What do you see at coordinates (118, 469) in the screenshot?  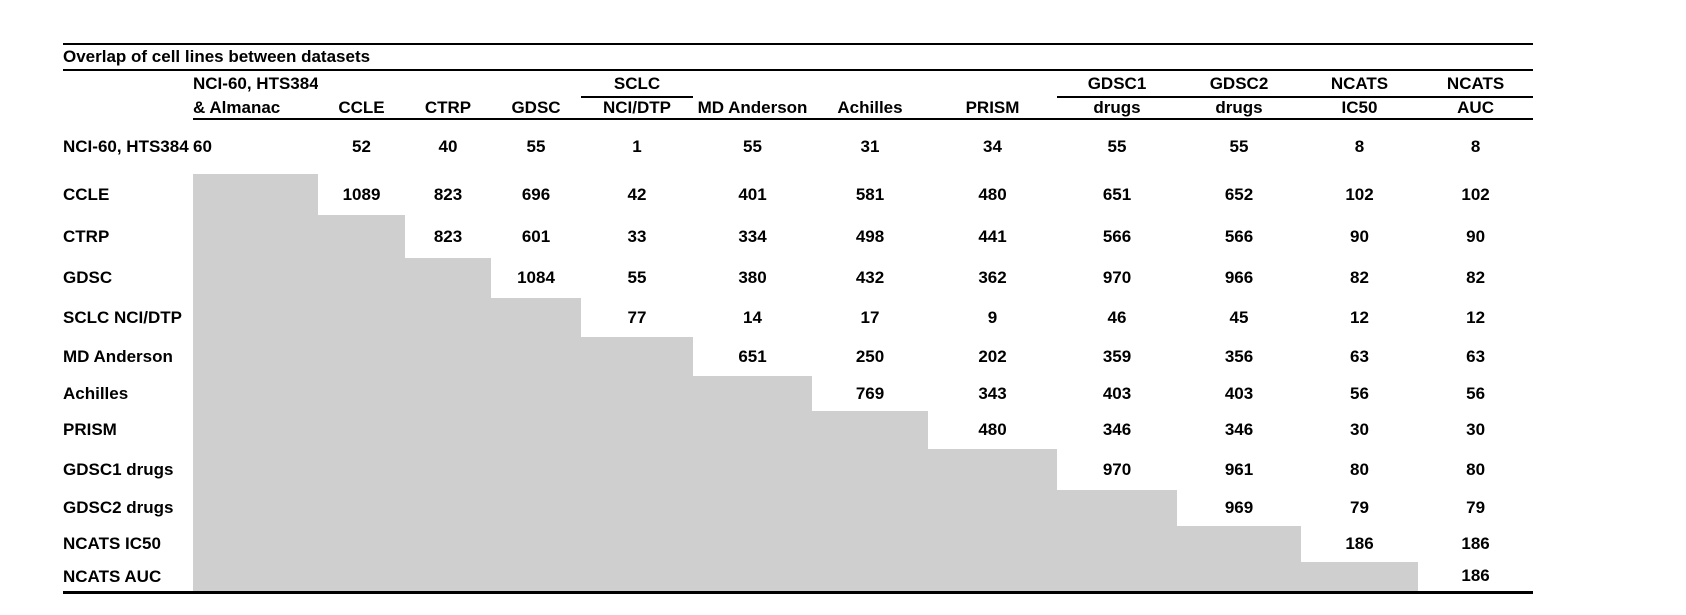 I see `row-label: GDSC1 drugs` at bounding box center [118, 469].